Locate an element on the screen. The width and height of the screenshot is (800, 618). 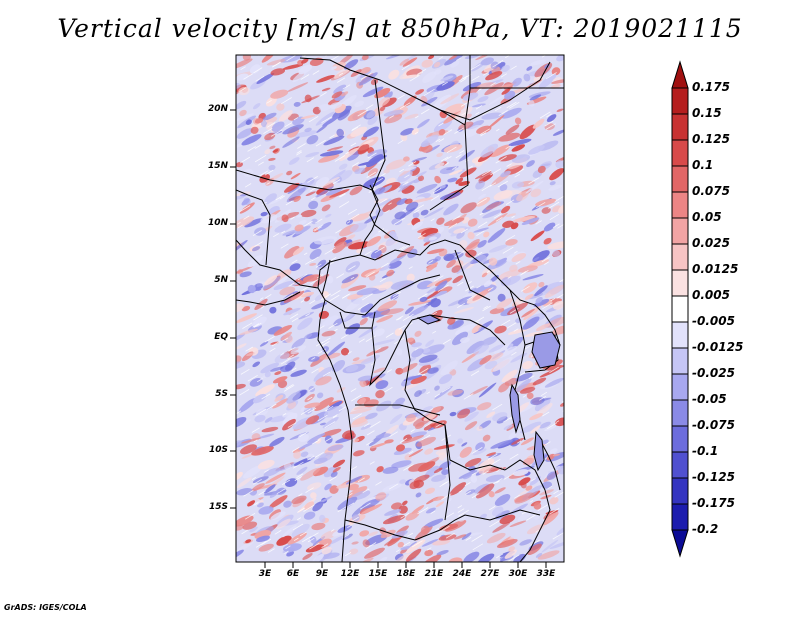
colorbar-swatch is located at coordinates (680, 127).